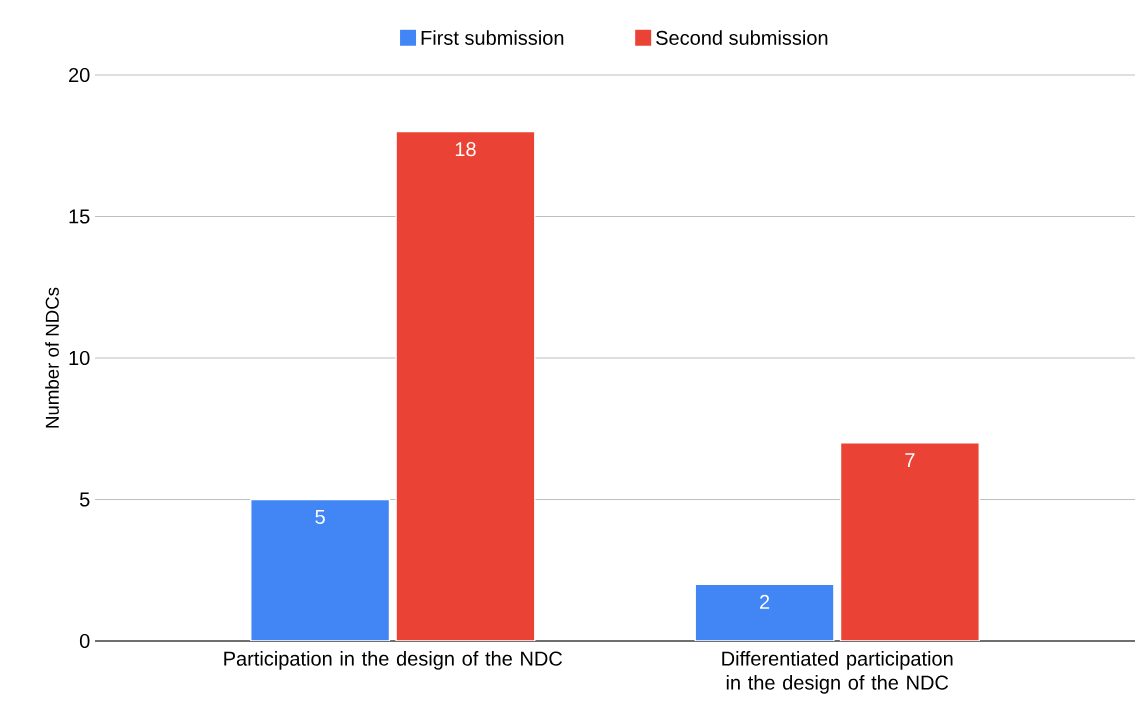  Describe the element at coordinates (492, 37) in the screenshot. I see `legend-label: First submission` at that location.